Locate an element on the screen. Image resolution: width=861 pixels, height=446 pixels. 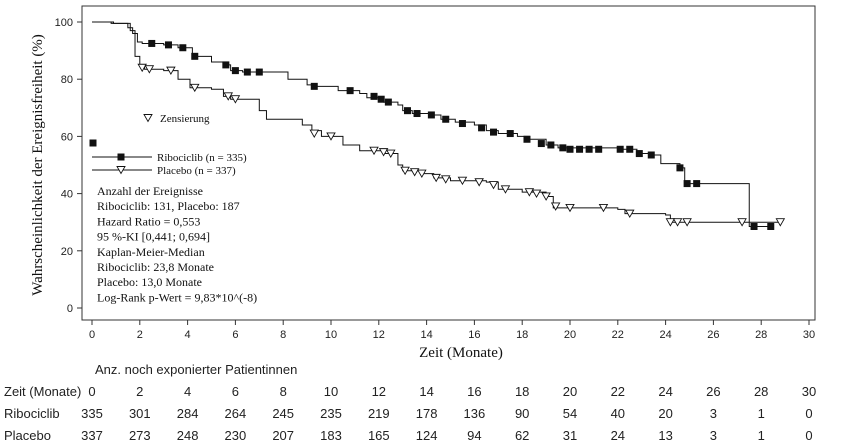
risk-table-ribociclib-cell: 20 is located at coordinates (665, 413).